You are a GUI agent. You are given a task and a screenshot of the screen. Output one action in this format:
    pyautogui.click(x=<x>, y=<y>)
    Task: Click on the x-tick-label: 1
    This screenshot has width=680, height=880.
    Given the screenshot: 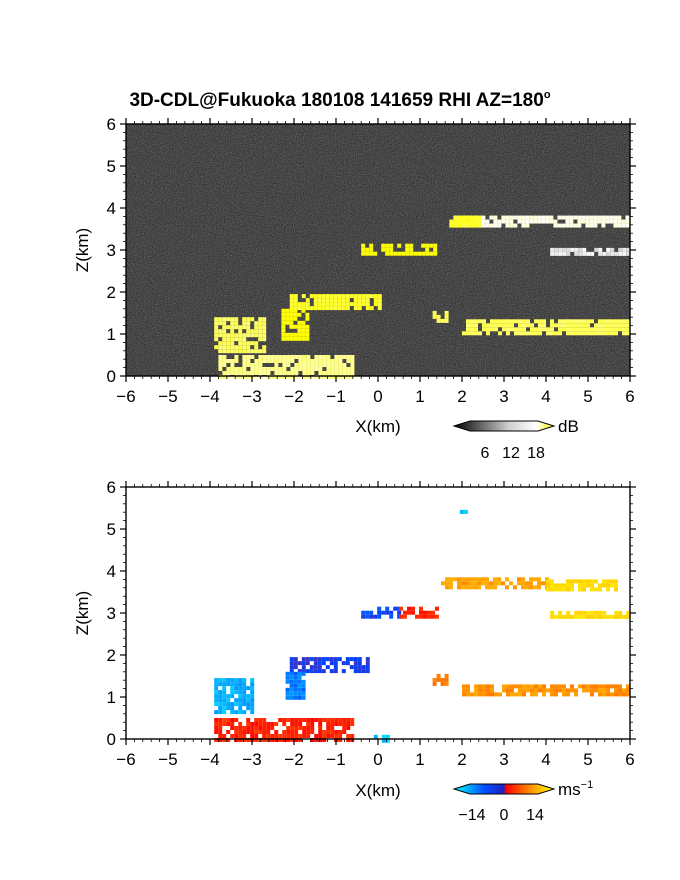 What is the action you would take?
    pyautogui.click(x=419, y=759)
    